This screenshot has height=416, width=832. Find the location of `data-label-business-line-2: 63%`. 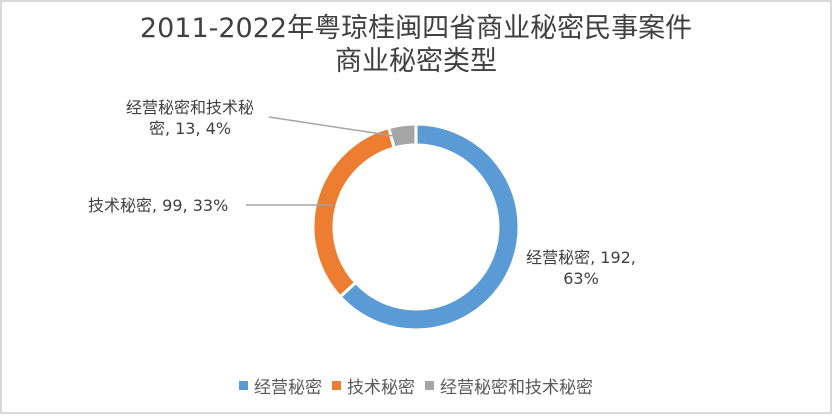

data-label-business-line-2: 63% is located at coordinates (581, 278).